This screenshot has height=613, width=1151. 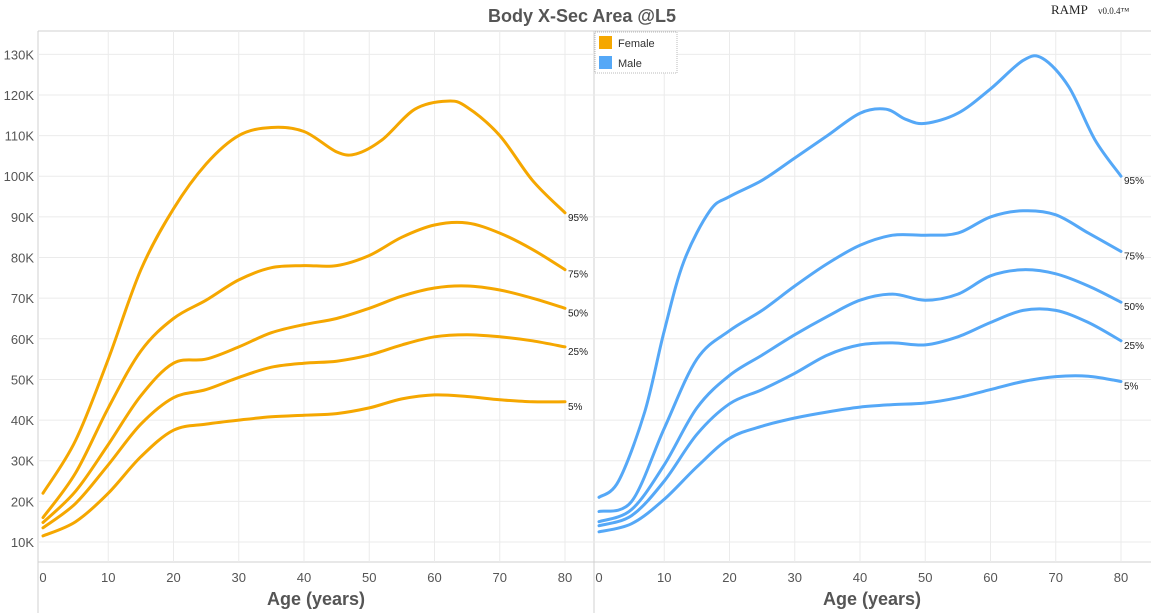 What do you see at coordinates (22, 339) in the screenshot?
I see `y-tick-label: 60K` at bounding box center [22, 339].